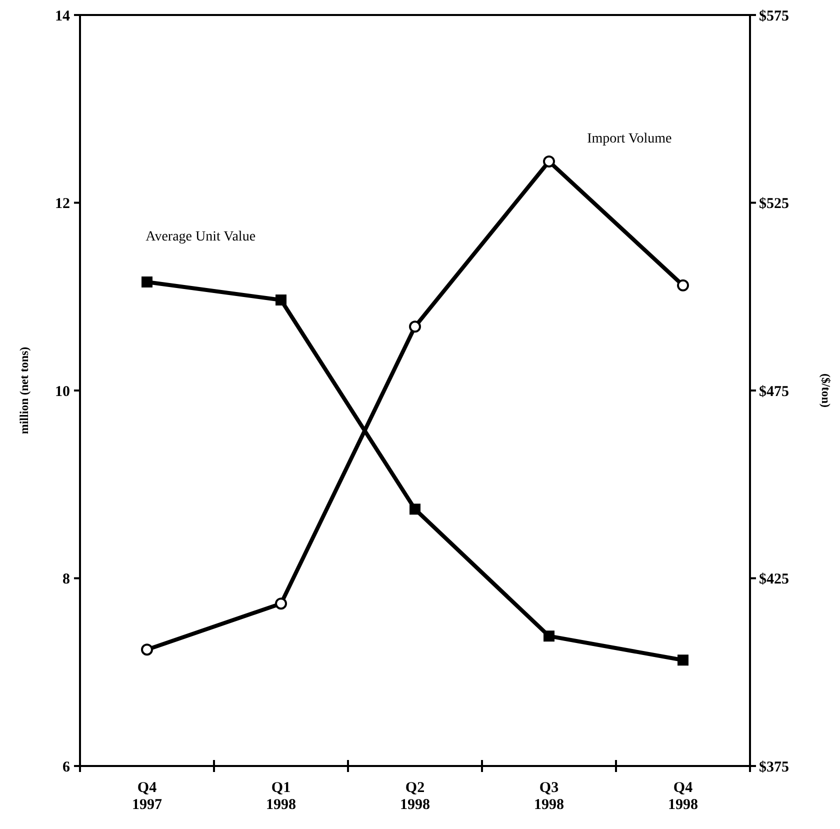 This screenshot has width=840, height=829. Describe the element at coordinates (774, 580) in the screenshot. I see `y2-tick-label: $425` at that location.